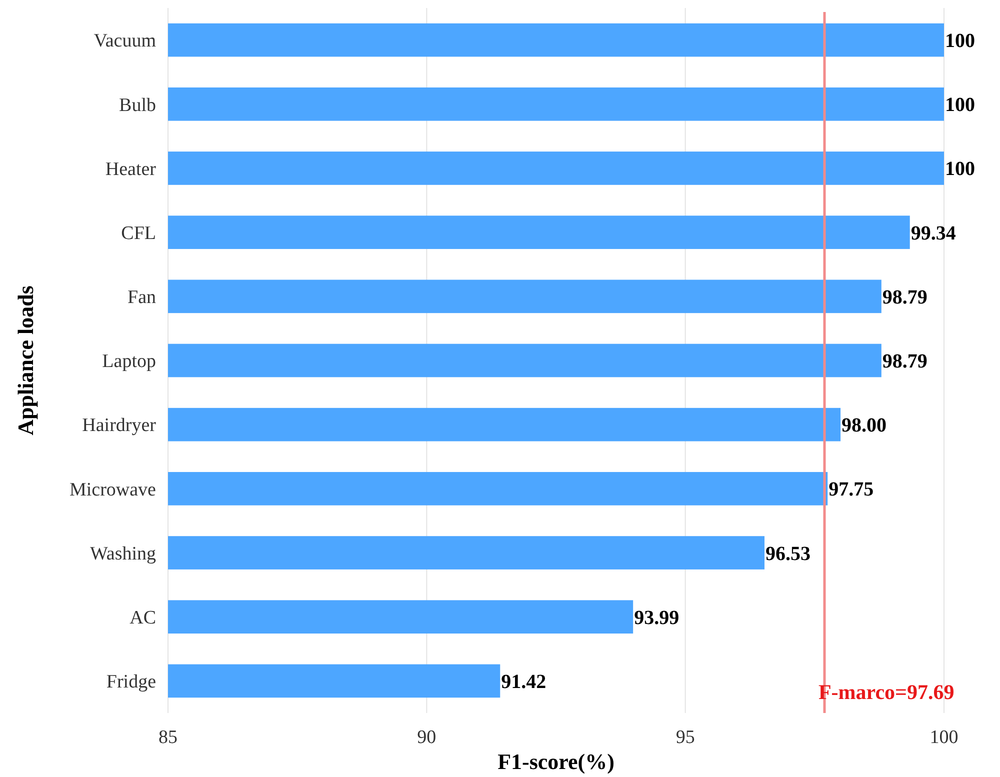 This screenshot has width=1000, height=777. I want to click on y-tick-label: CFL, so click(138, 233).